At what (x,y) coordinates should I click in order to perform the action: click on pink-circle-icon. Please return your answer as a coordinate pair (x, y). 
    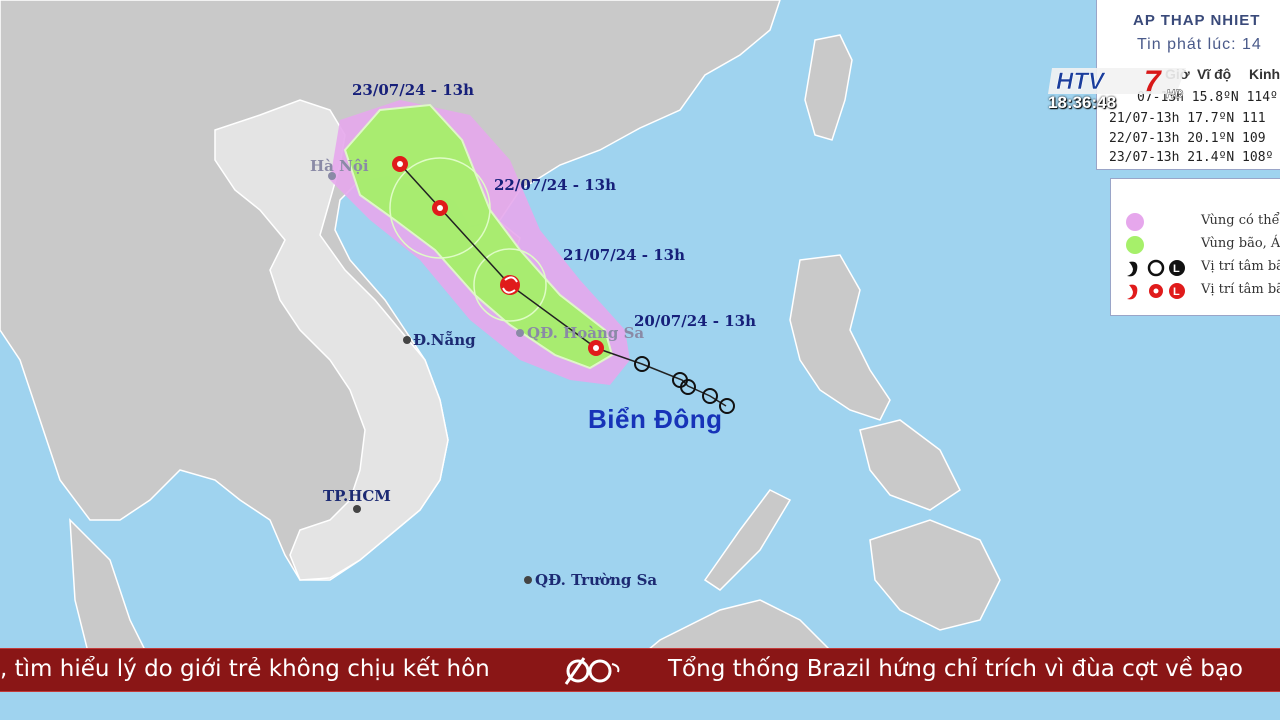
    Looking at the image, I should click on (1135, 222).